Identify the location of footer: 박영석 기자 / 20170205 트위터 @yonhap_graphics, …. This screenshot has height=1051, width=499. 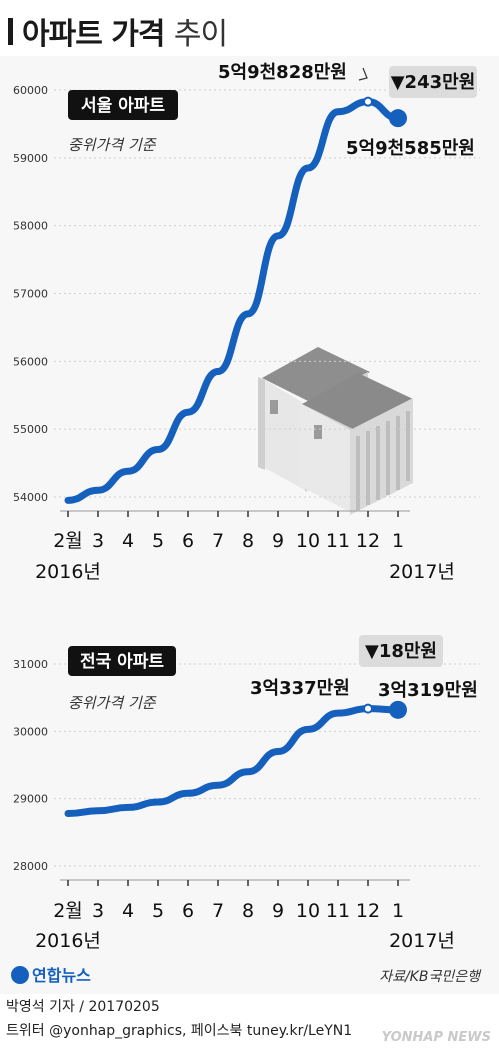
(249, 1022).